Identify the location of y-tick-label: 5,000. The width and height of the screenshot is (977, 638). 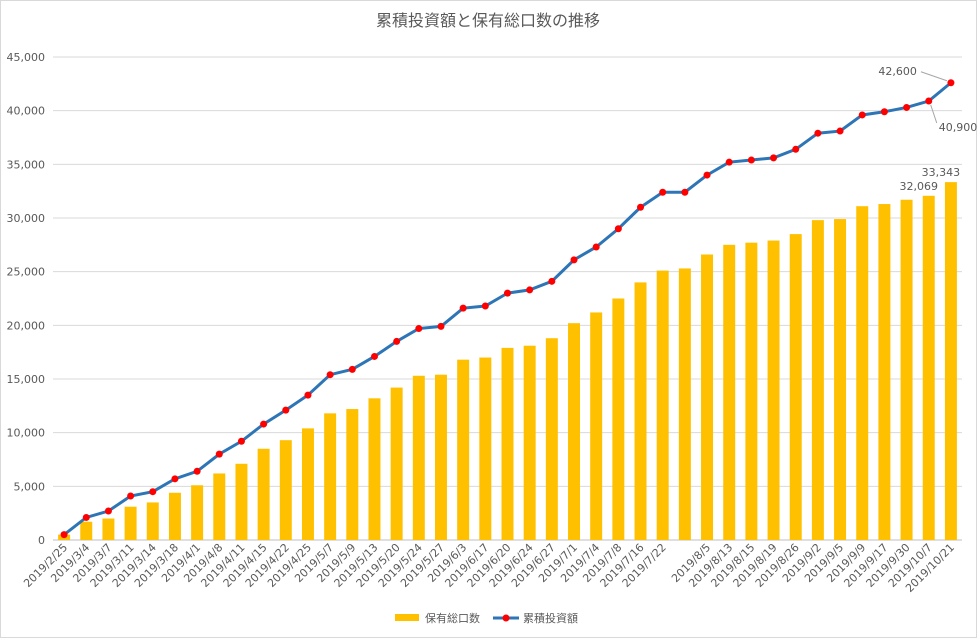
(30, 486).